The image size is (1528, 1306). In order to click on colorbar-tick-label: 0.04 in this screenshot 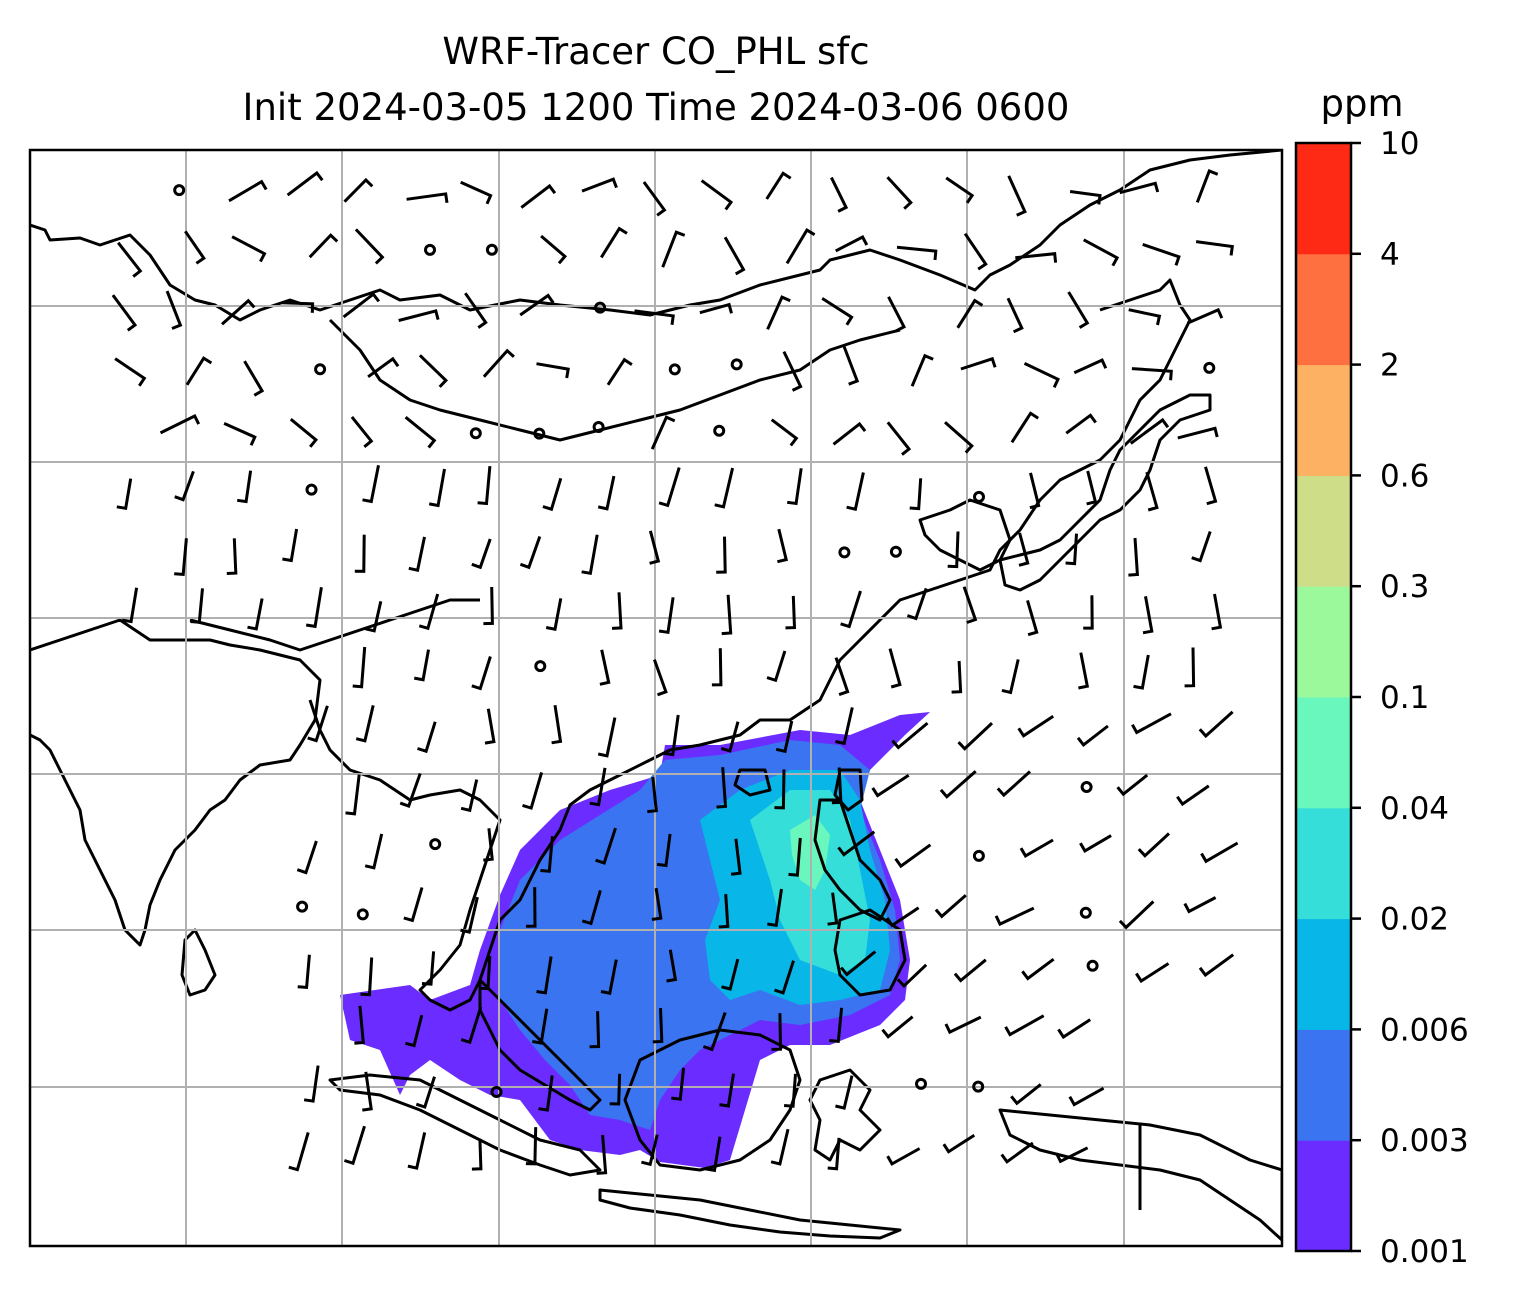, I will do `click(1414, 809)`.